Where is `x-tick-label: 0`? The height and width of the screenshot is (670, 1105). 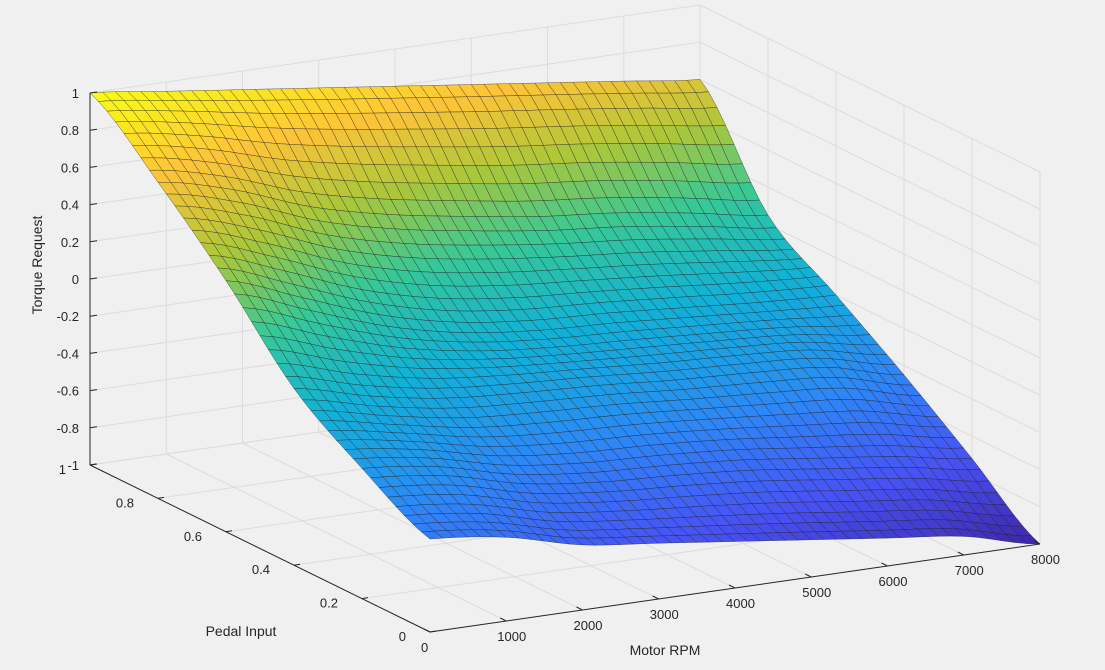
x-tick-label: 0 is located at coordinates (424, 647).